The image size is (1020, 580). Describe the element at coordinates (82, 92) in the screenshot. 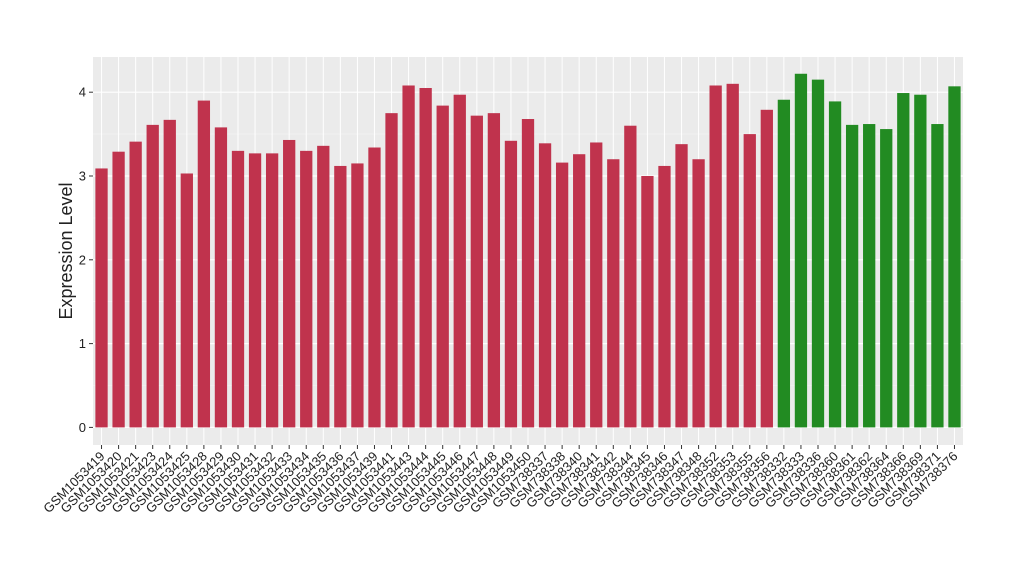

I see `y-tick-label: 4` at that location.